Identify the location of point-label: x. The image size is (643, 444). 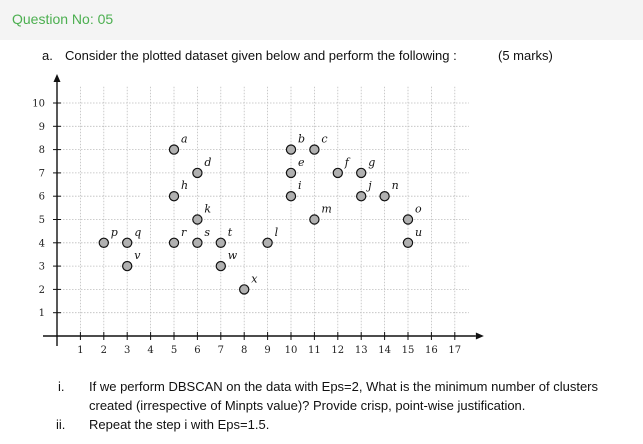
(254, 278).